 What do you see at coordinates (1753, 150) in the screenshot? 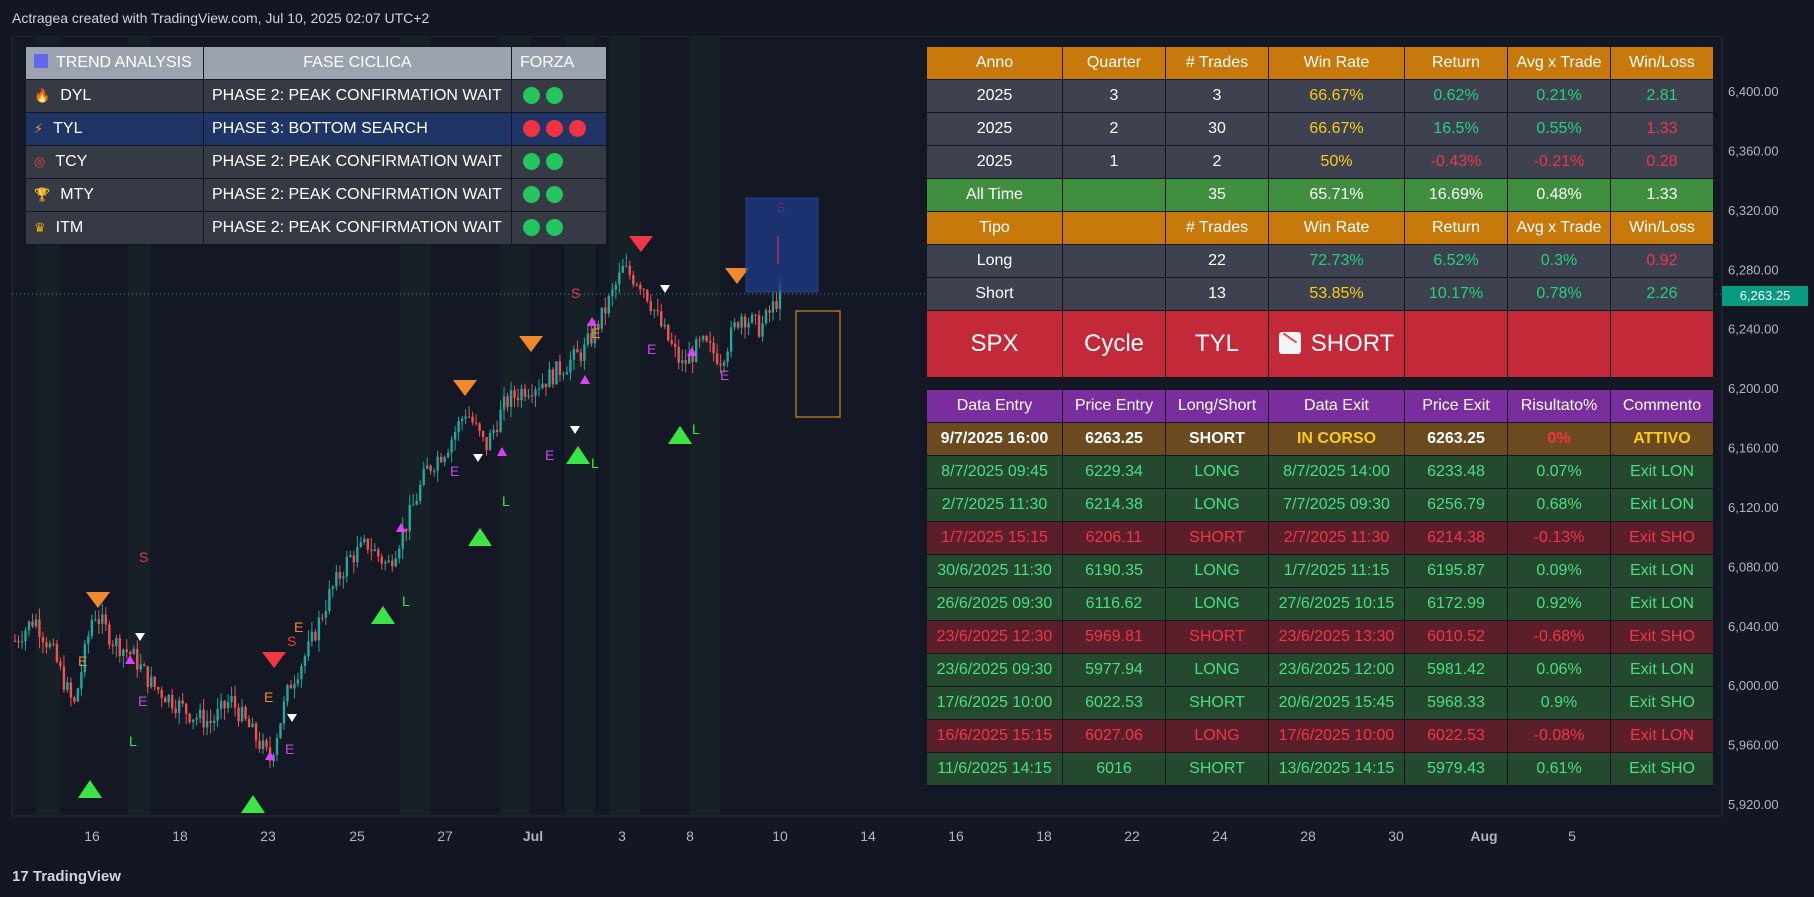
I see `y-axis-tick-label: 6,360.00` at bounding box center [1753, 150].